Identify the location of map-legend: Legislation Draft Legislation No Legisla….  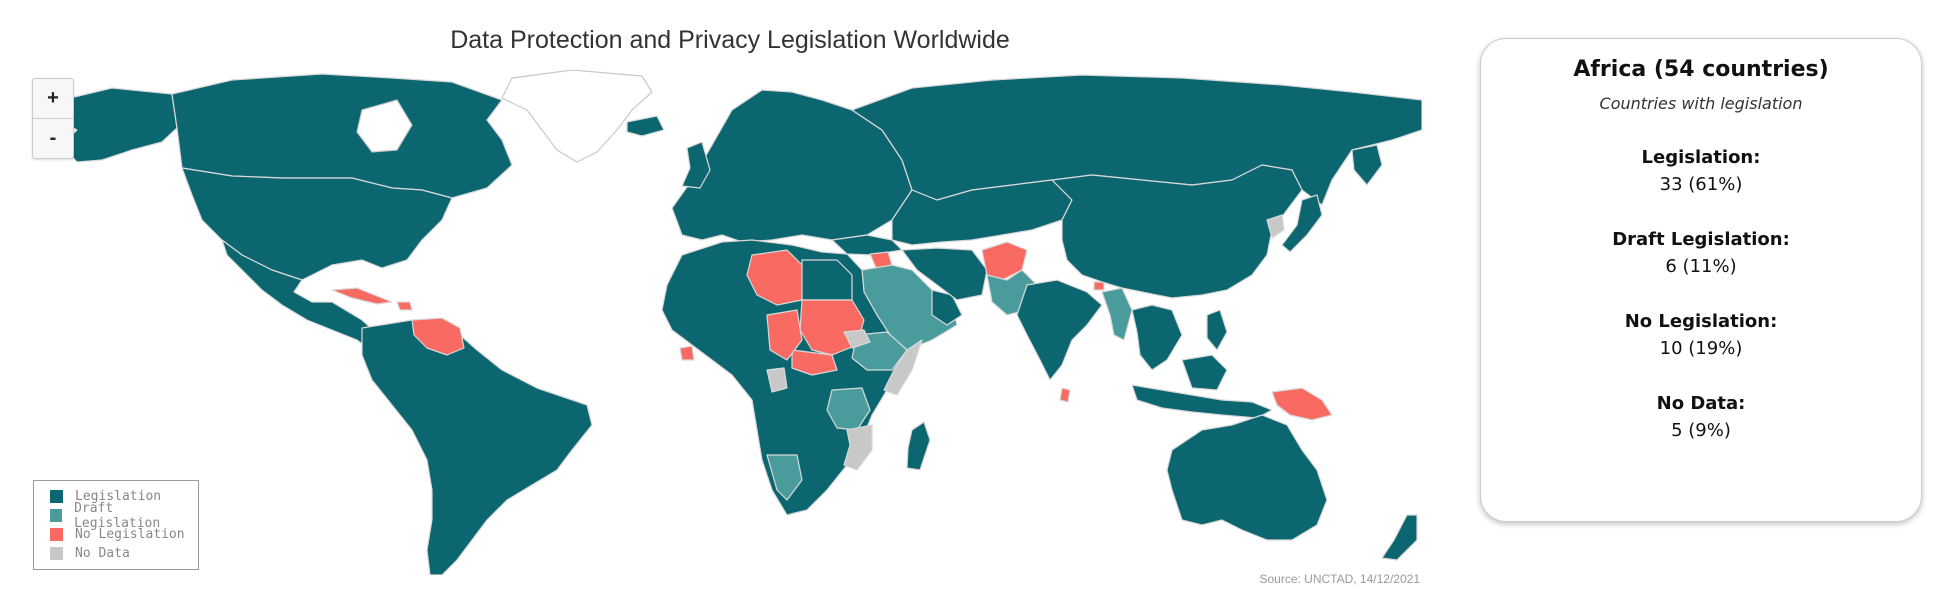
(116, 525).